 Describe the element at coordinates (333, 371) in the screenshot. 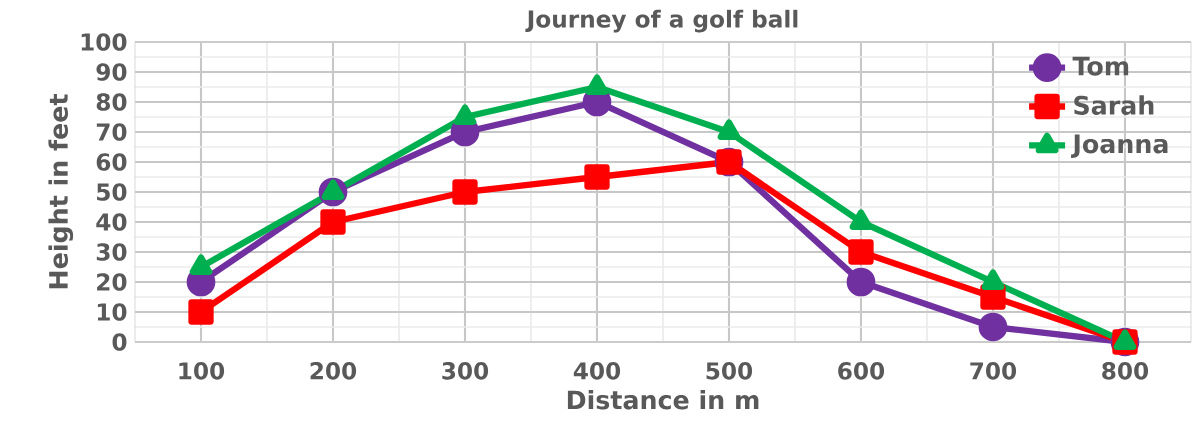

I see `x-tick-label: 200` at that location.